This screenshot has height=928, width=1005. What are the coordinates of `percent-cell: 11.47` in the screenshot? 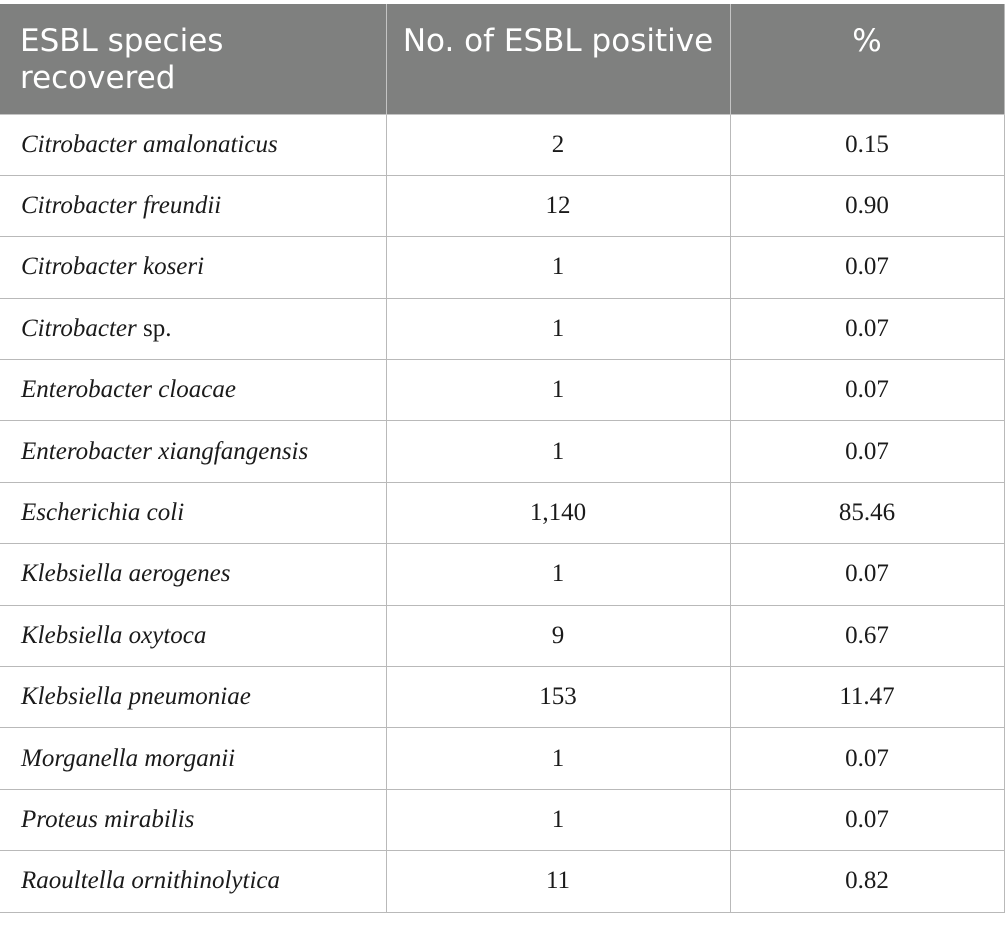 It's located at (867, 697).